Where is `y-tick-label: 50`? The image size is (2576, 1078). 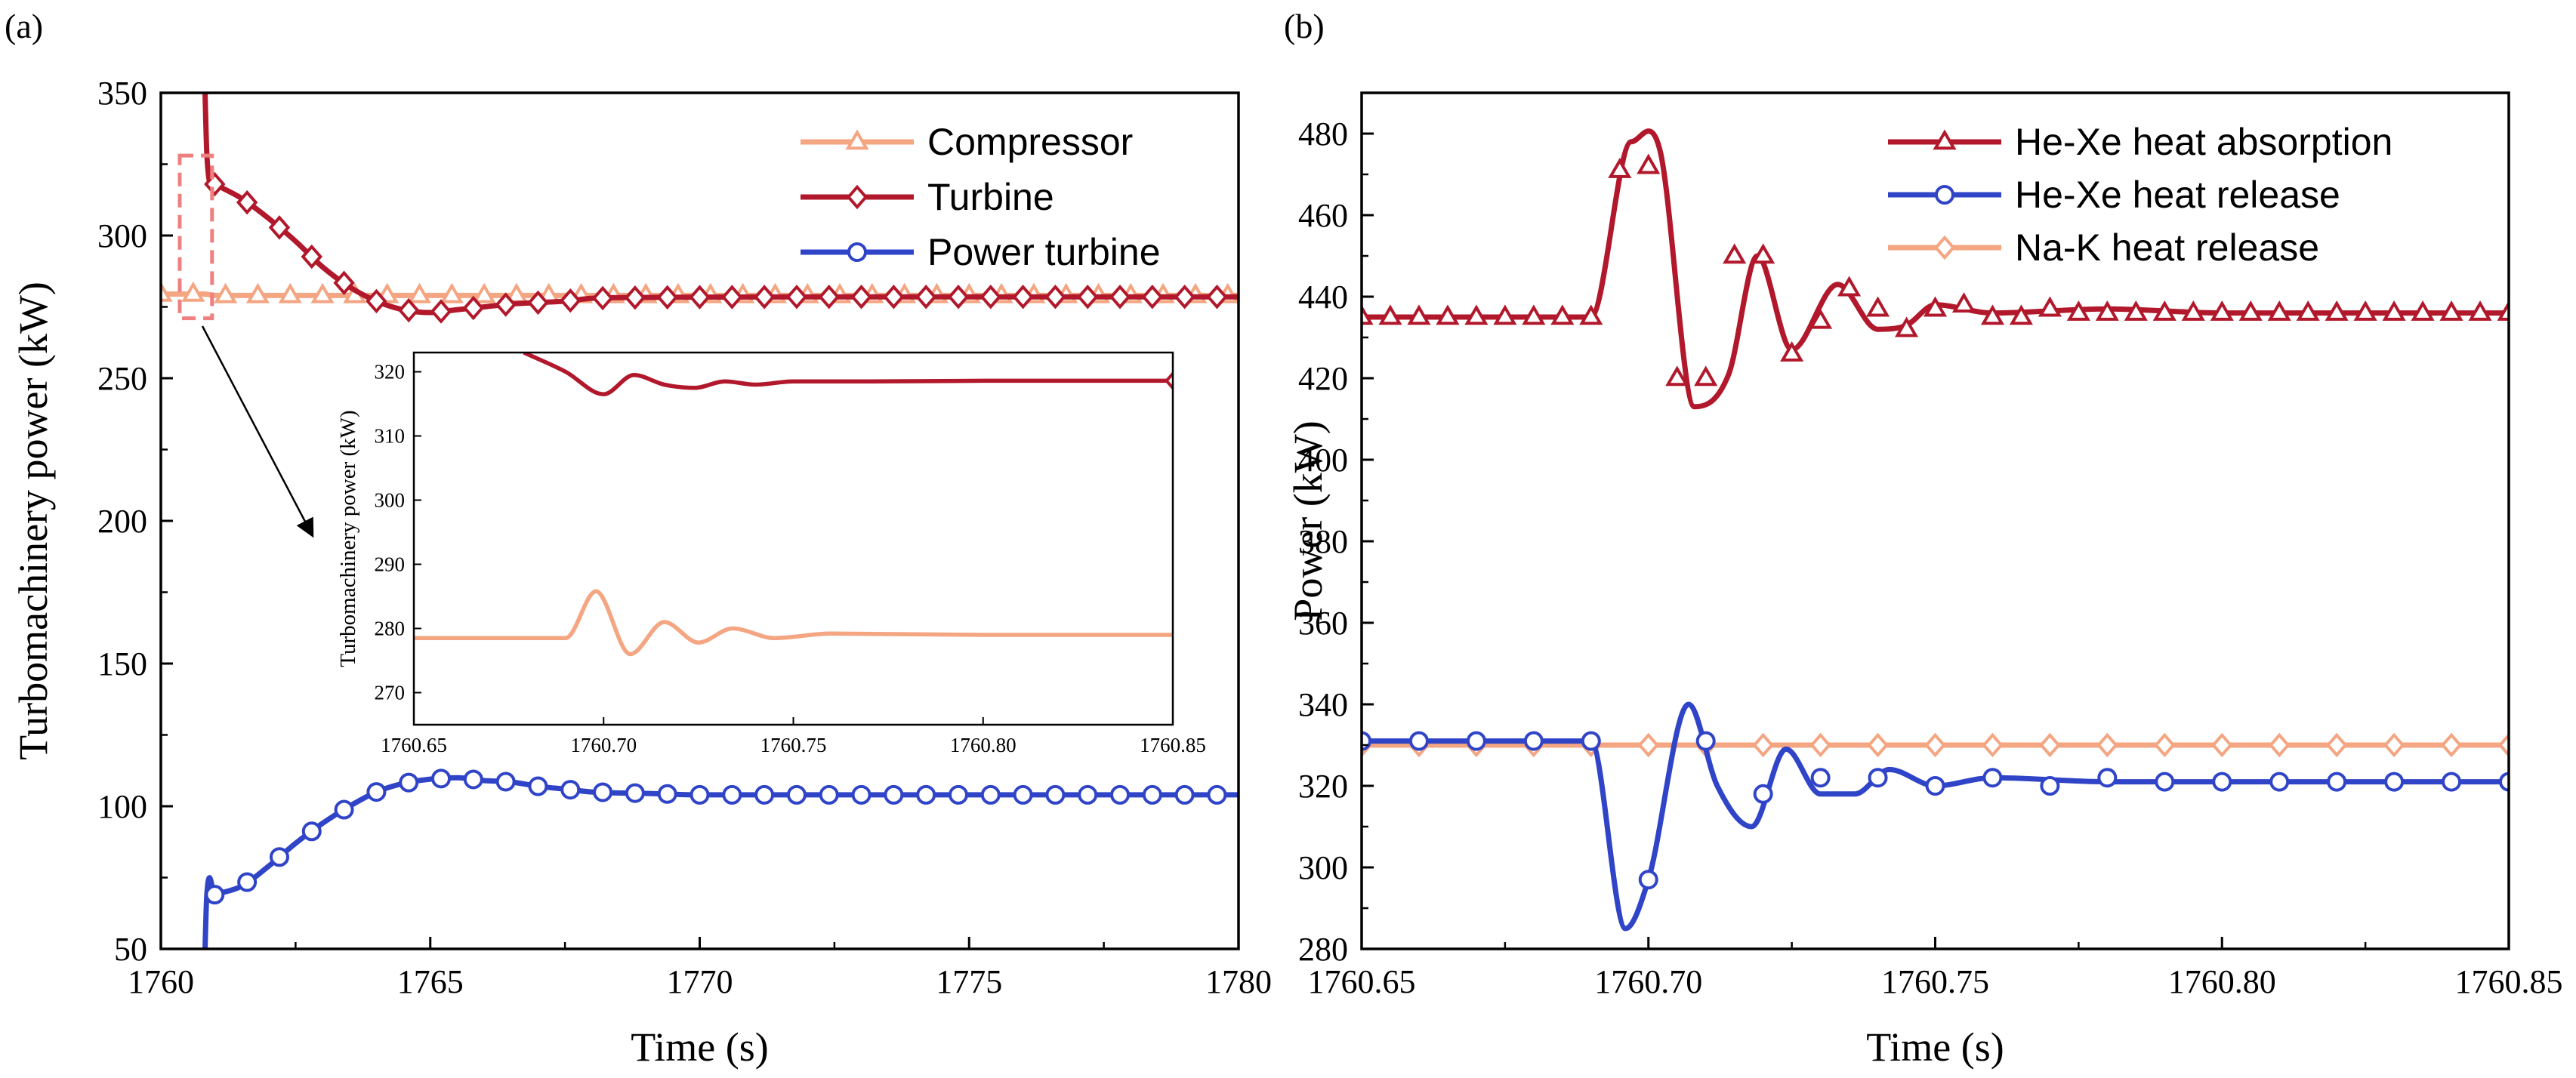 y-tick-label: 50 is located at coordinates (130, 949).